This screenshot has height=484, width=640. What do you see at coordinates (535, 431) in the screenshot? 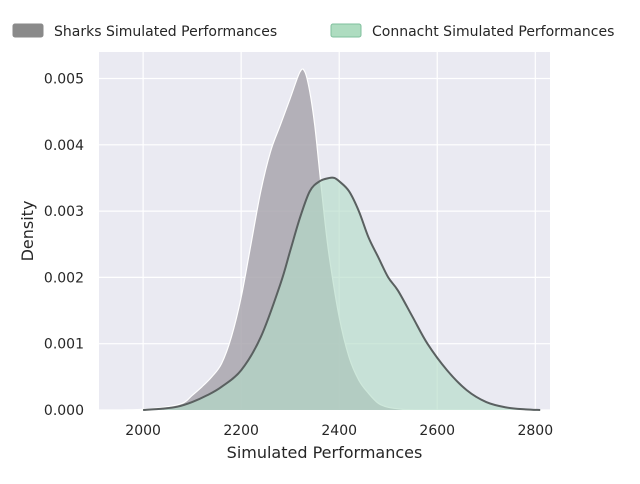
I see `x-tick-label-4: 2800` at bounding box center [535, 431].